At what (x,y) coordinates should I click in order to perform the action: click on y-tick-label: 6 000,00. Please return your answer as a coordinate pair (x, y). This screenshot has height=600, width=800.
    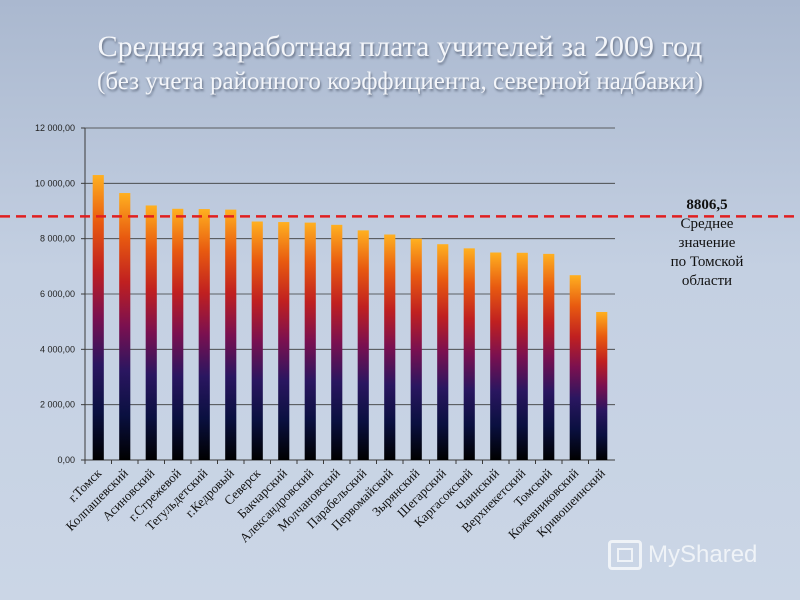
    Looking at the image, I should click on (57, 294).